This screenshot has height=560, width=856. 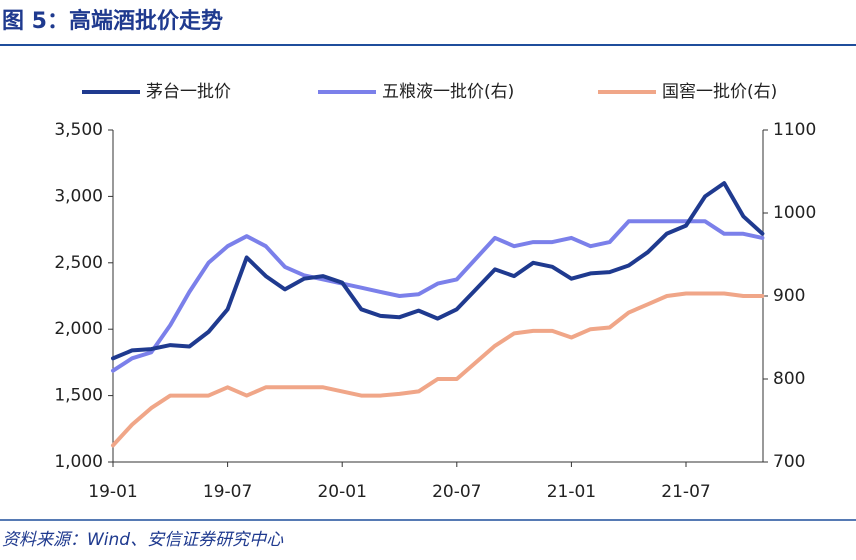 I want to click on y-tick-label: 2,500, so click(x=78, y=263).